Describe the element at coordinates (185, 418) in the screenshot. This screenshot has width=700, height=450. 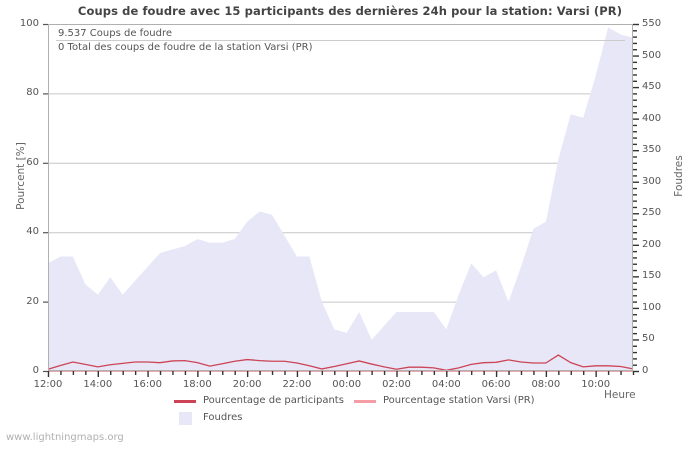
I see `legend-swatch-strikes` at that location.